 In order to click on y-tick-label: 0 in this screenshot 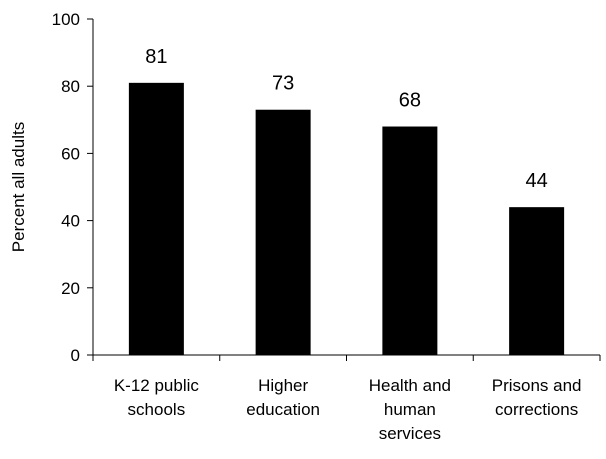, I will do `click(75, 355)`.